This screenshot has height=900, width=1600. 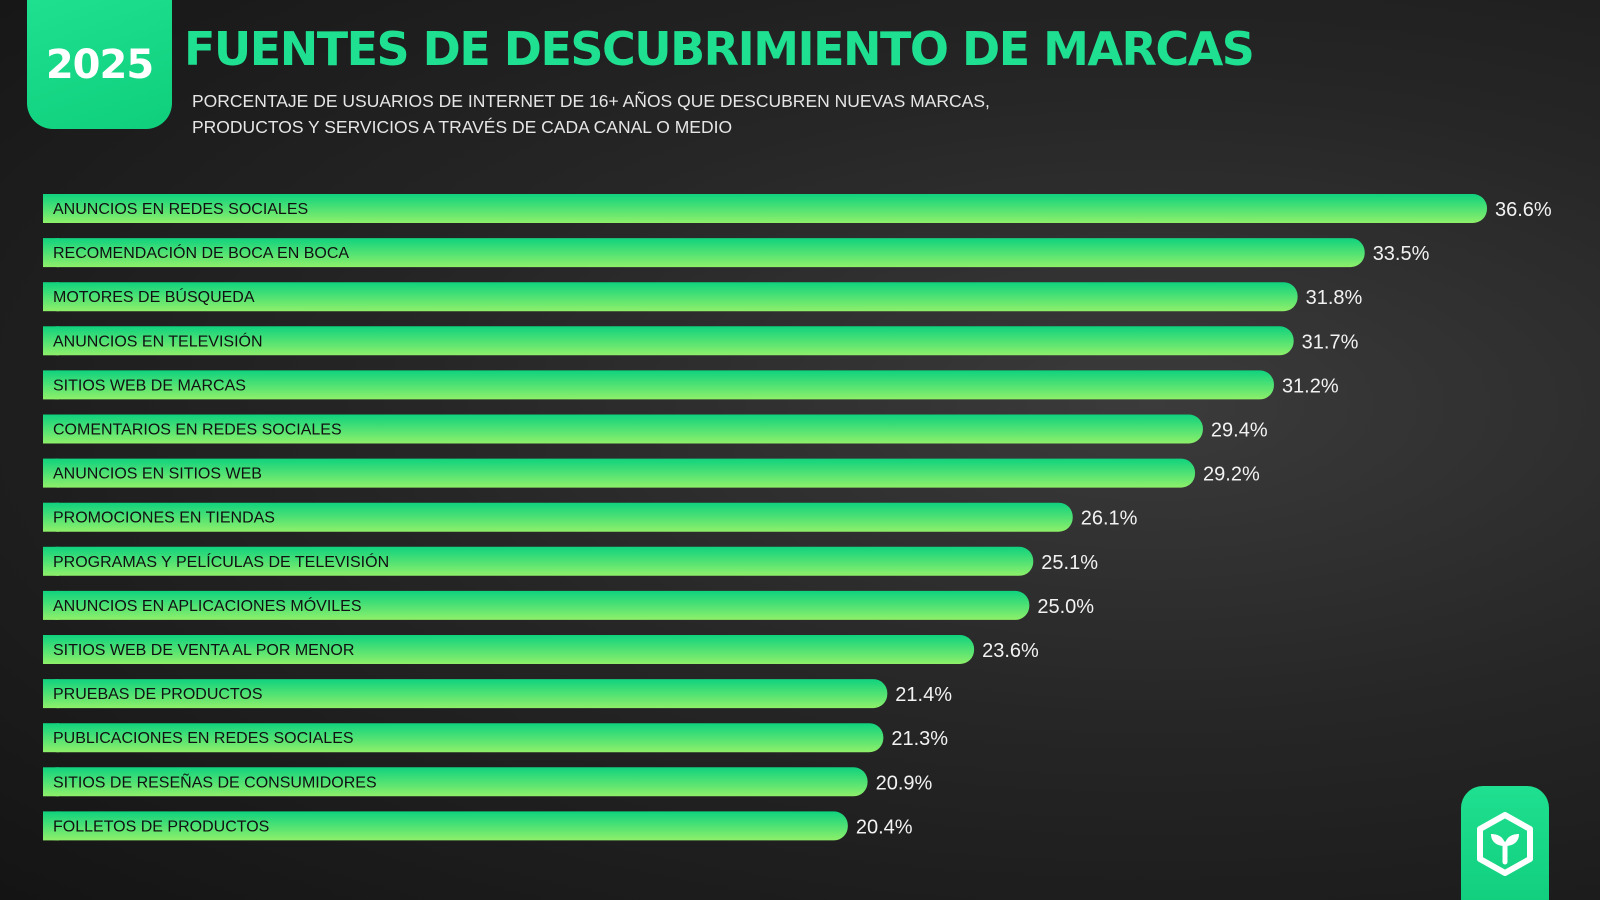 What do you see at coordinates (203, 738) in the screenshot?
I see `bar-label: PUBLICACIONES EN REDES SOCIALES` at bounding box center [203, 738].